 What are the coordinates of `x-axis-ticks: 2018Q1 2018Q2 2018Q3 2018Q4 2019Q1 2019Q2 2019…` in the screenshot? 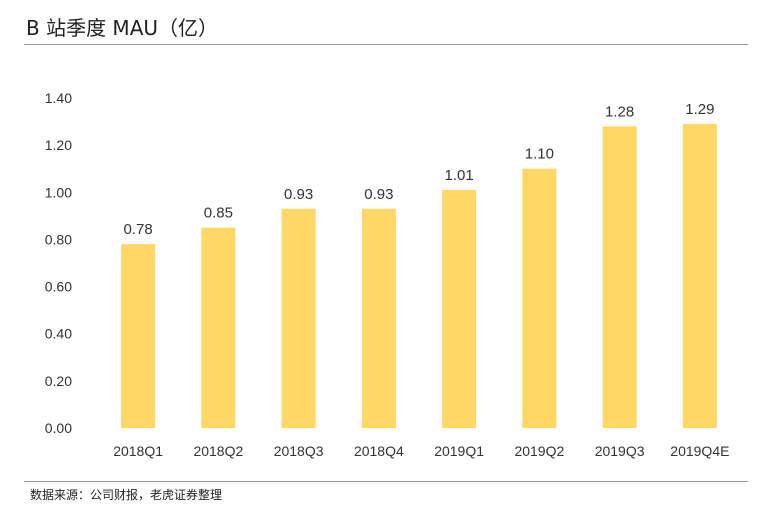 It's located at (421, 451).